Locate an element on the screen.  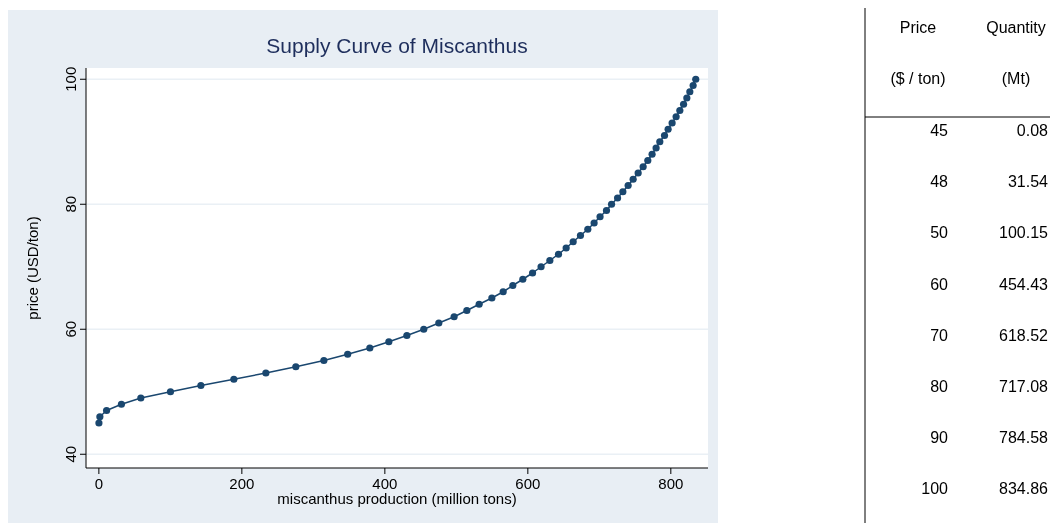
text: 100.15 is located at coordinates (1024, 233).